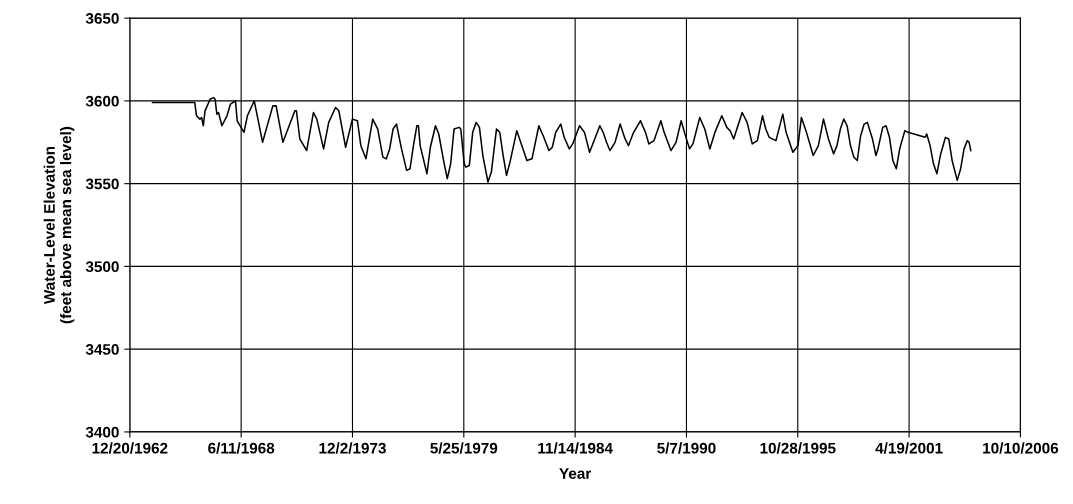 This screenshot has height=504, width=1073. Describe the element at coordinates (102, 101) in the screenshot. I see `y-tick-label: 3600` at that location.